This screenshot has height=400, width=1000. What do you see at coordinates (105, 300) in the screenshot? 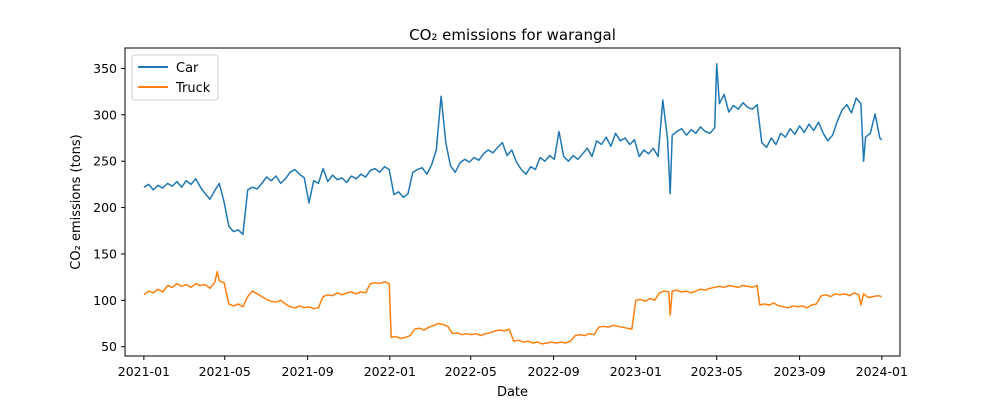
I see `y-tick-label: 100` at bounding box center [105, 300].